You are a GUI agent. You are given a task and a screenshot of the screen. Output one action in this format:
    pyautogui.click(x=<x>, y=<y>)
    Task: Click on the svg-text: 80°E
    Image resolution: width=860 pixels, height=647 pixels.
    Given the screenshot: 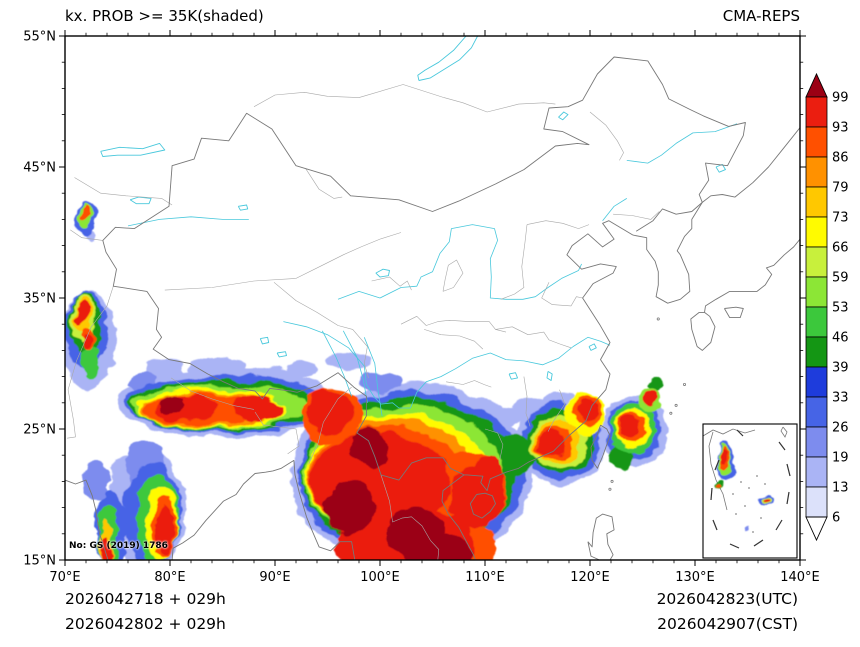 What is the action you would take?
    pyautogui.click(x=169, y=577)
    